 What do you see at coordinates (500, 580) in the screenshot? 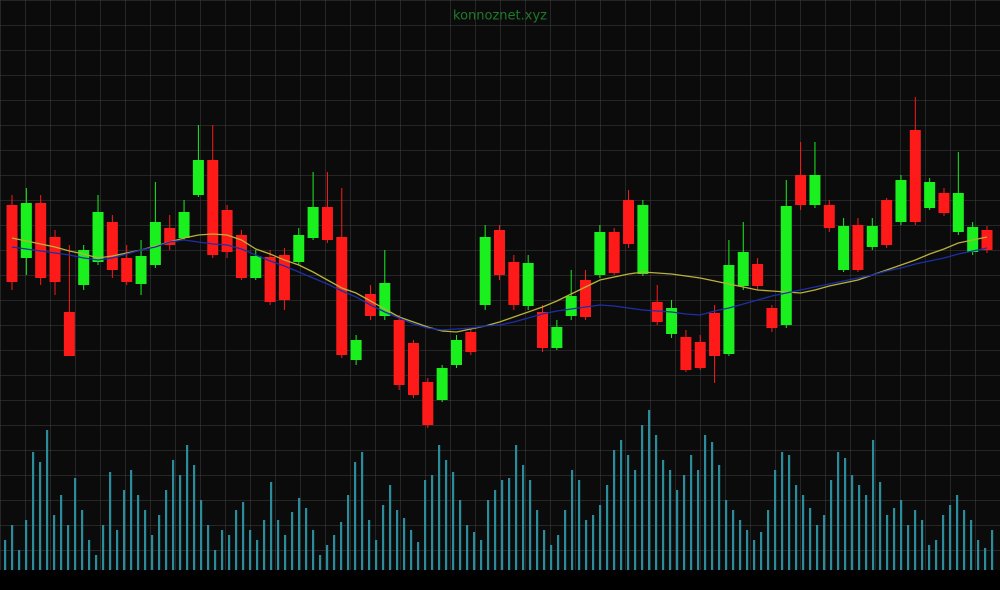
I see `bottom-strip` at bounding box center [500, 580].